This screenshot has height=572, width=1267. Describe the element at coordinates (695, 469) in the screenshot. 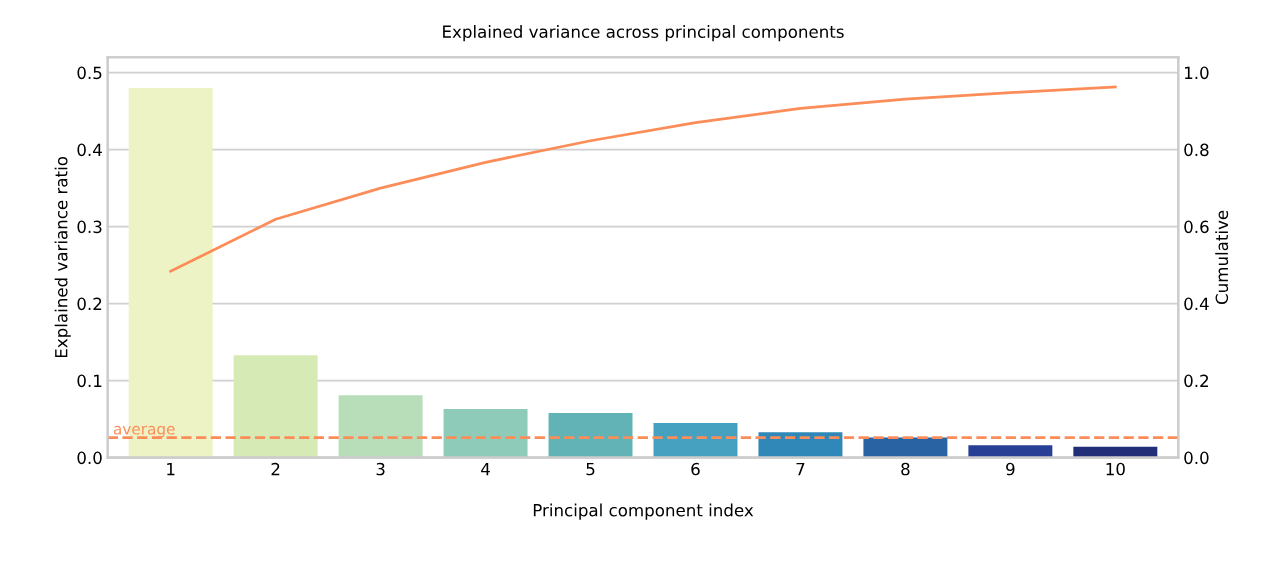

I see `x-tick-label: 6` at that location.